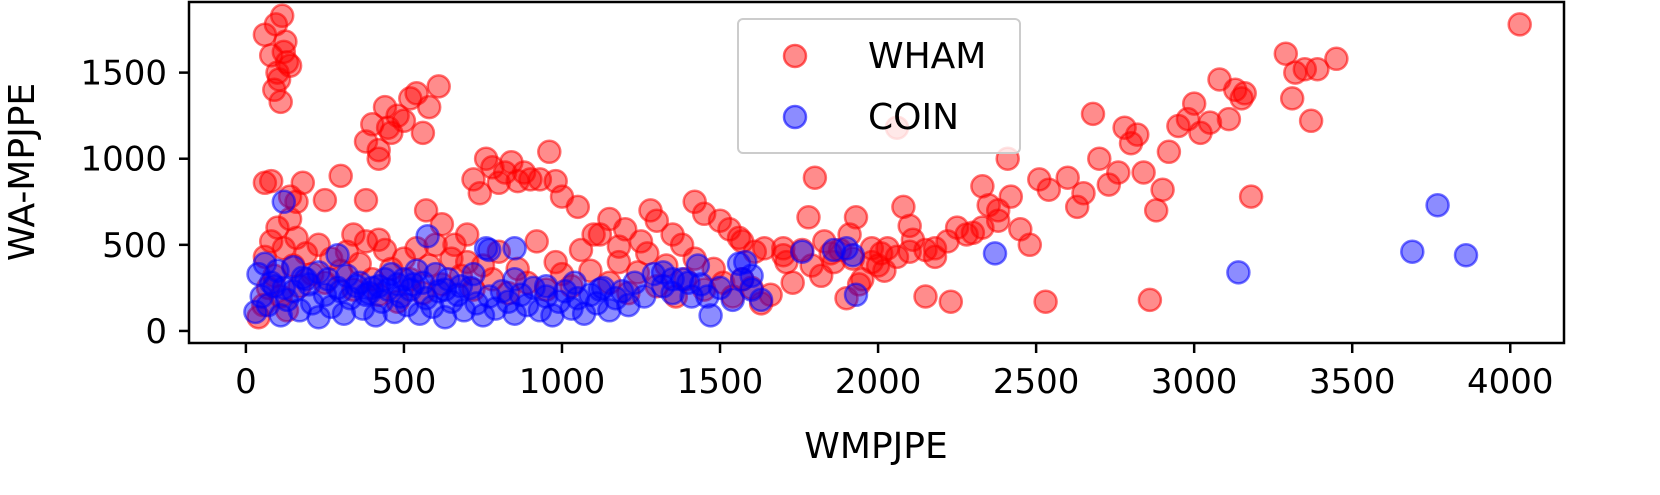  I want to click on y-tick-label-1500: 1500, so click(123, 74).